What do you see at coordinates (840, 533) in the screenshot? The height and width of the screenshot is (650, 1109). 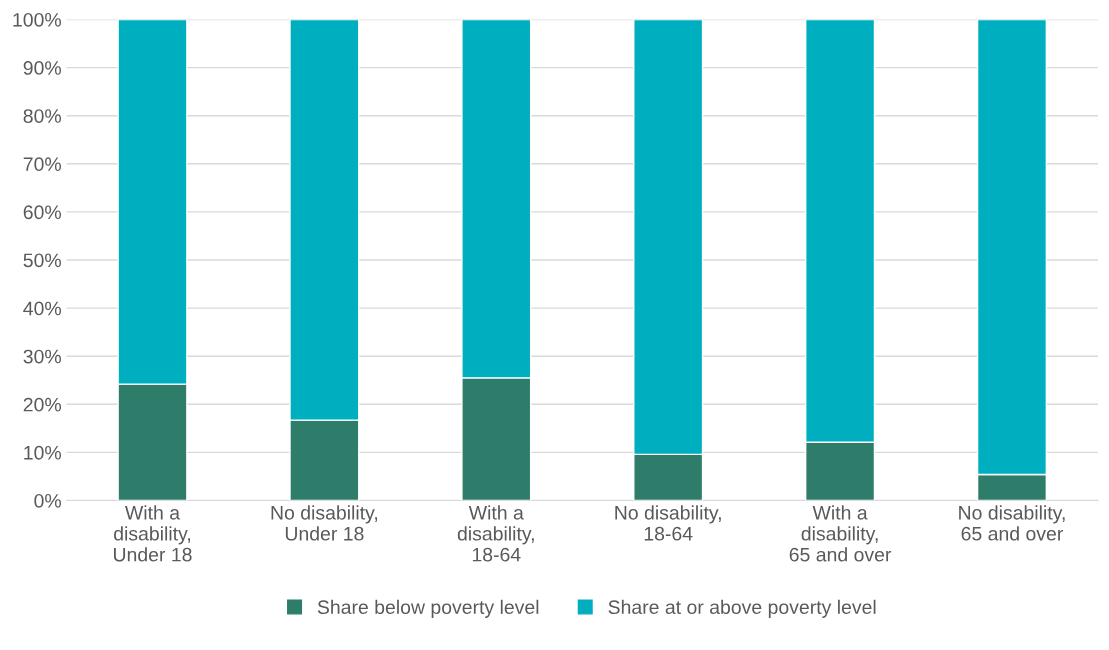 I see `x-tick-label: With a disability, 65 and over` at bounding box center [840, 533].